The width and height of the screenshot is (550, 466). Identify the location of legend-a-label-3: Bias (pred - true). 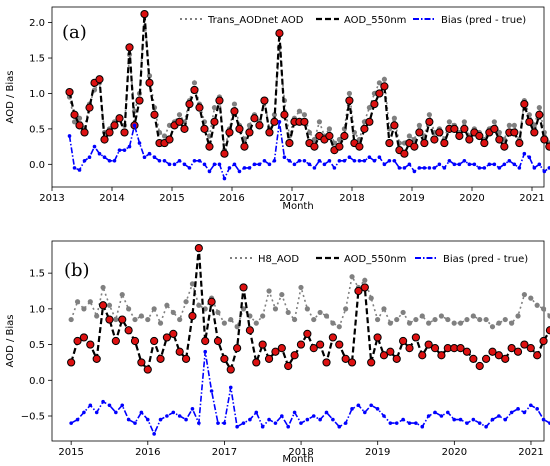
(483, 20).